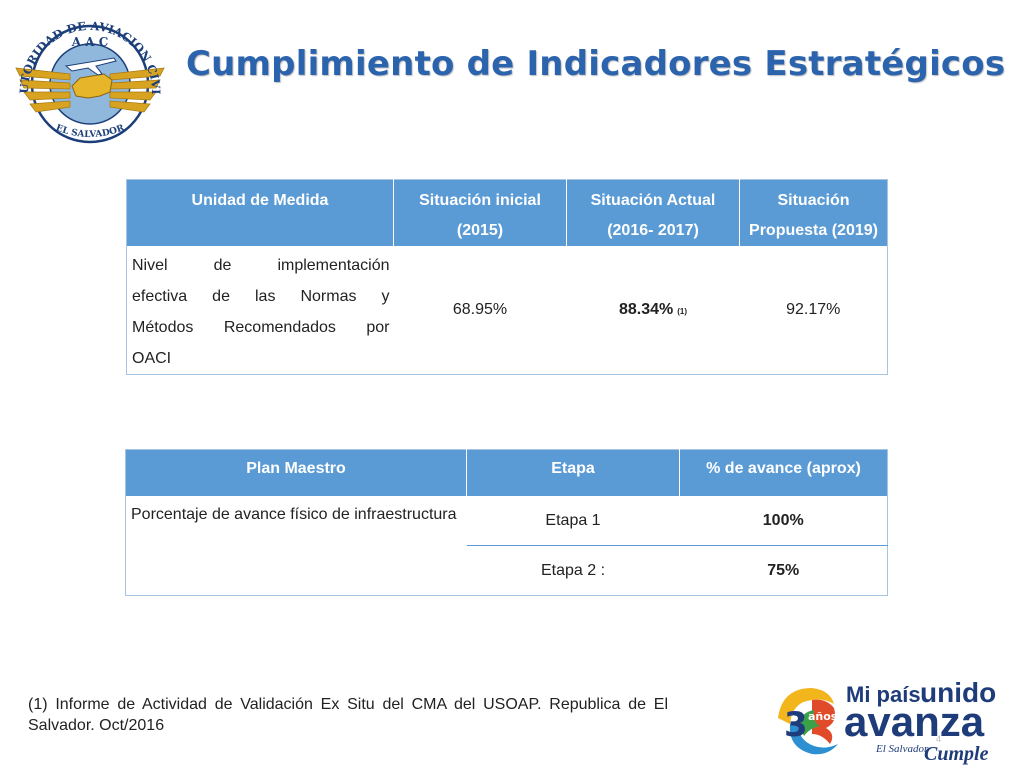 This screenshot has height=768, width=1024. I want to click on page-title: Cumplimiento de Indicadores Estratégicos, so click(596, 64).